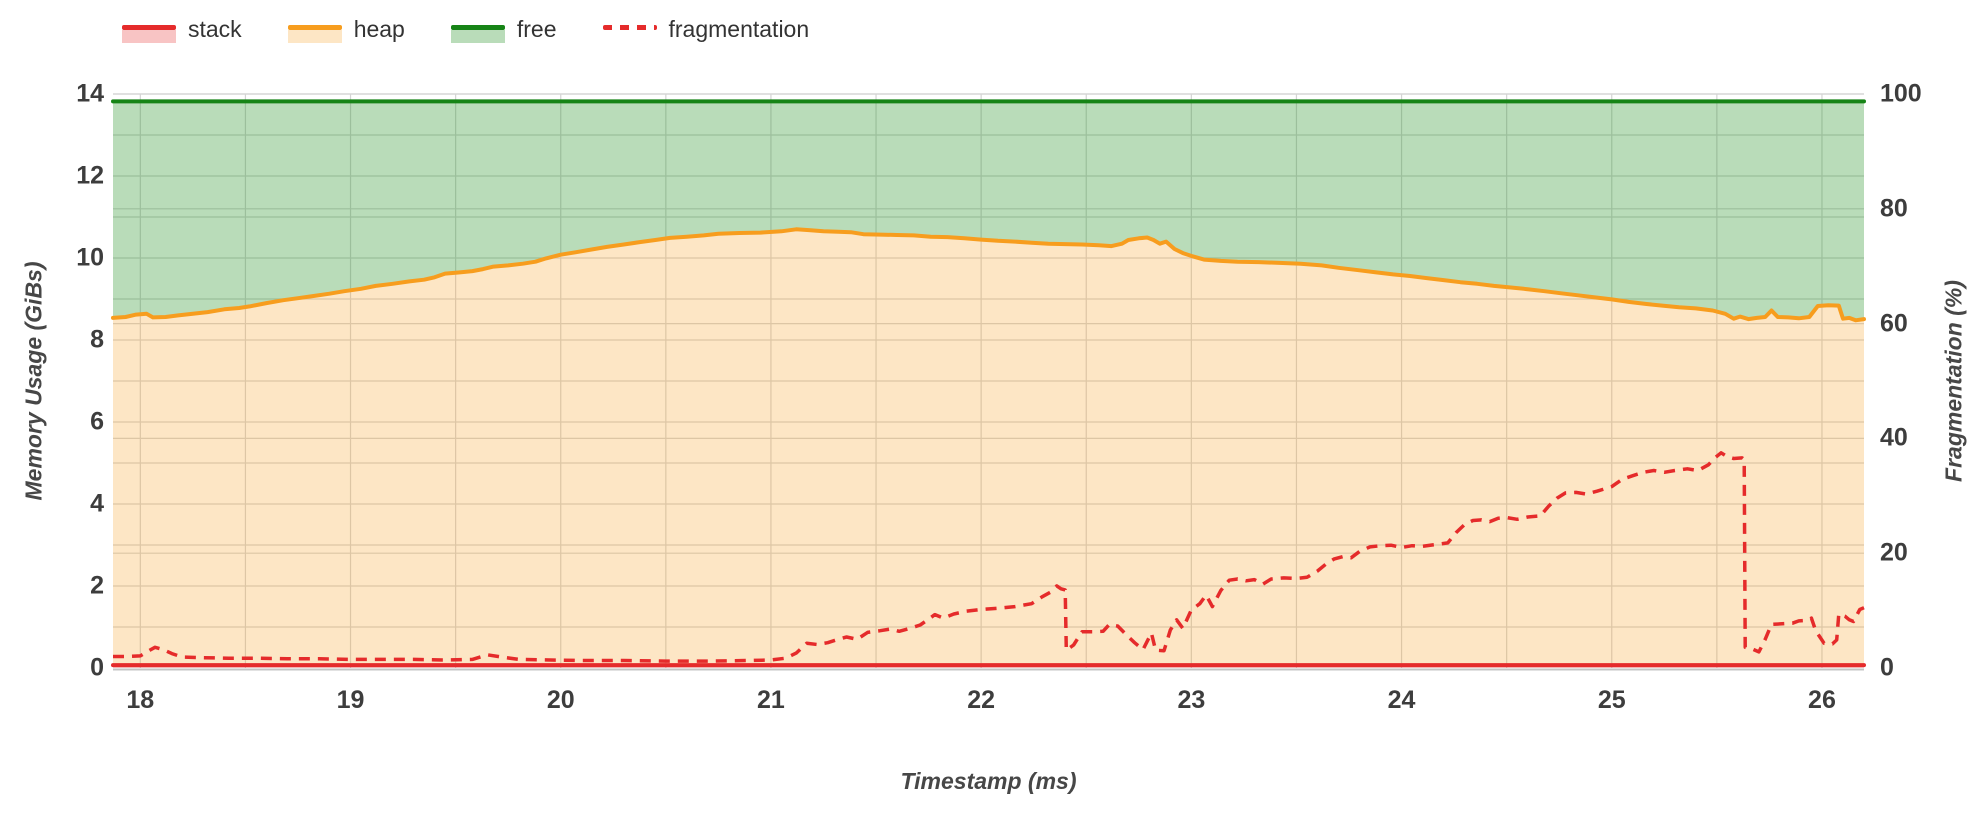 The image size is (1988, 814). I want to click on yl-tick: 10, so click(90, 257).